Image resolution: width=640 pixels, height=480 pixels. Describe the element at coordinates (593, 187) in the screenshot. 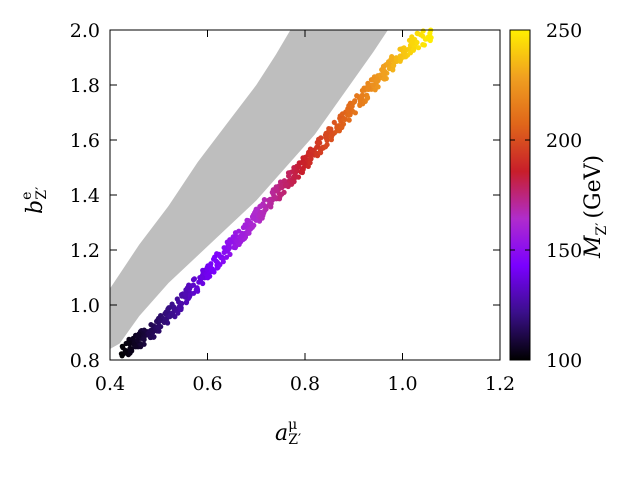

I see `colorbar-label-suffix: (GeV)` at that location.